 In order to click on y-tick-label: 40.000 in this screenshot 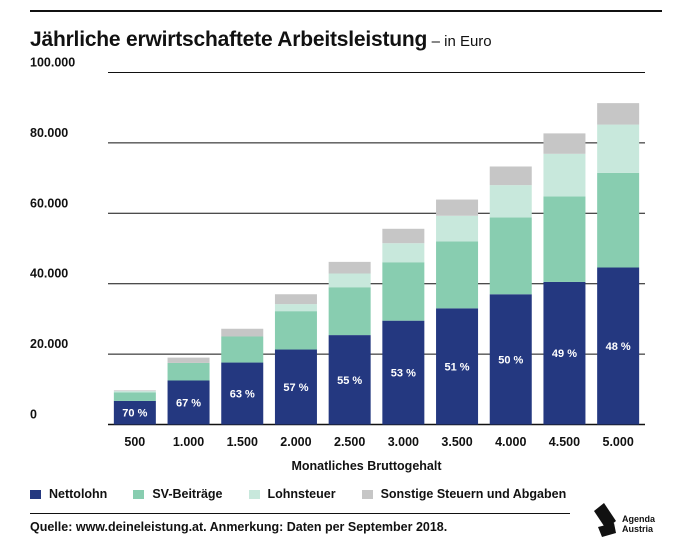, I will do `click(49, 274)`.